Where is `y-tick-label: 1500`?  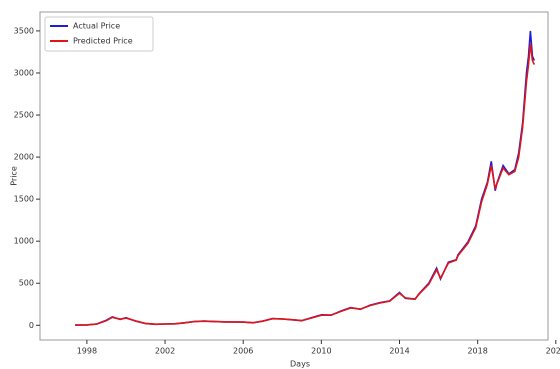
y-tick-label: 1500 is located at coordinates (24, 199).